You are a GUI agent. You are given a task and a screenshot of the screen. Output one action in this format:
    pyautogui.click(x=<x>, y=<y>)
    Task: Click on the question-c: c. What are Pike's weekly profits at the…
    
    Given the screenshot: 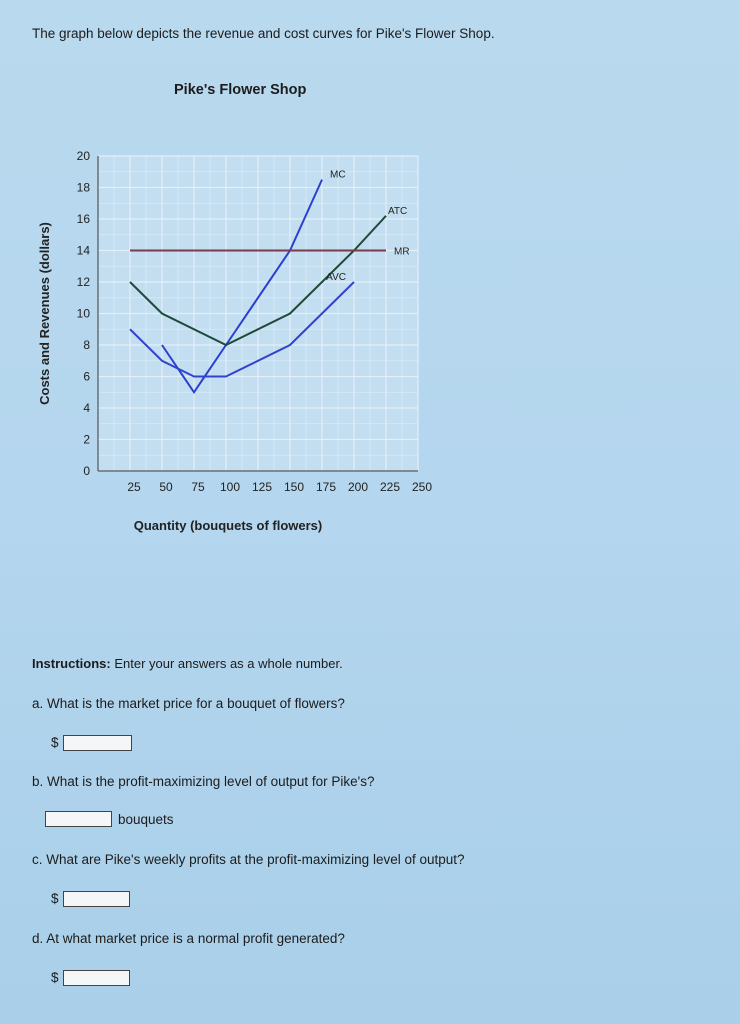 What is the action you would take?
    pyautogui.click(x=248, y=859)
    